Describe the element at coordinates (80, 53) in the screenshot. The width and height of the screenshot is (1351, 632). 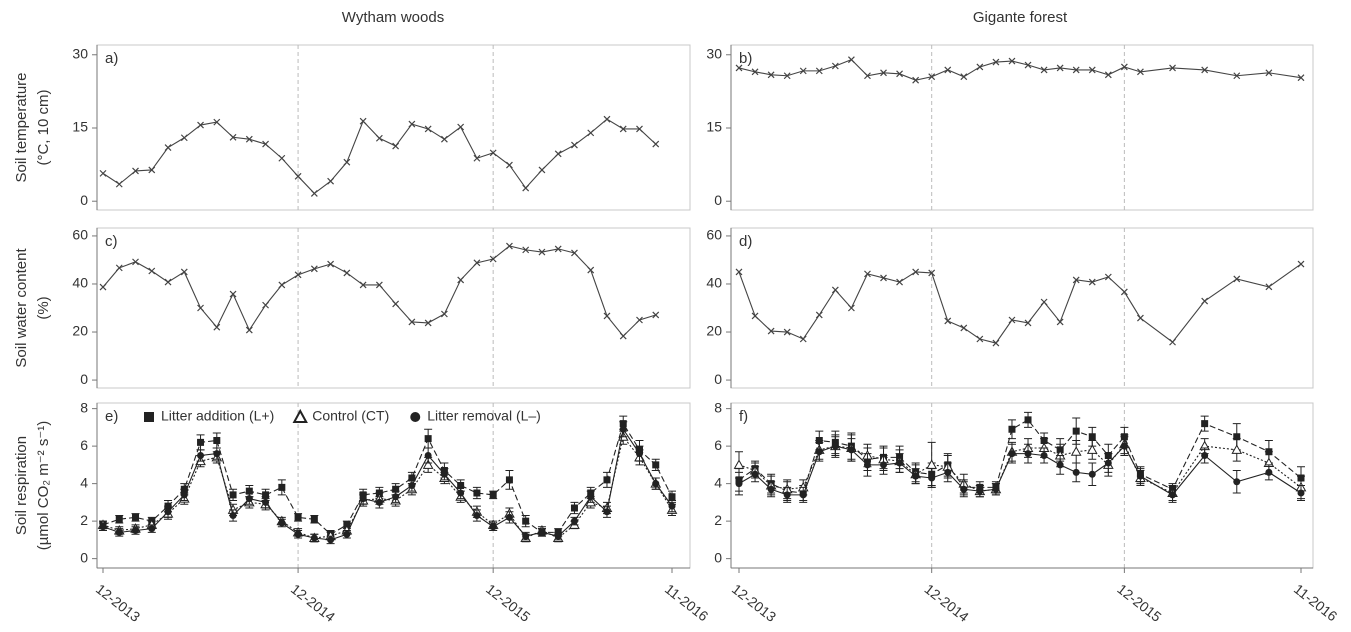
I see `y-tick-label: 30` at that location.